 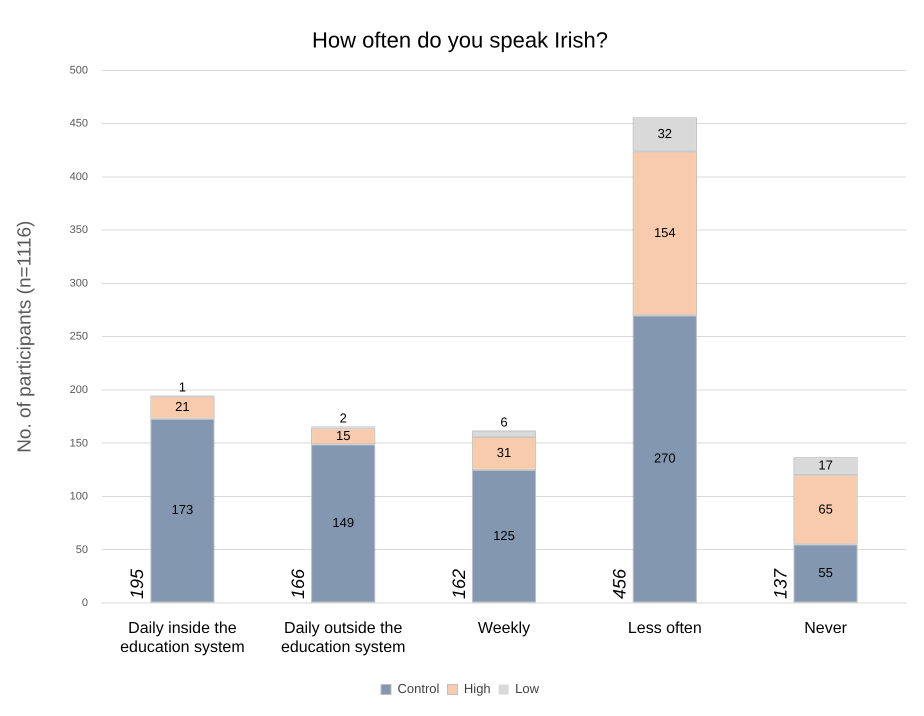 What do you see at coordinates (85, 603) in the screenshot?
I see `y-tick-label: 0` at bounding box center [85, 603].